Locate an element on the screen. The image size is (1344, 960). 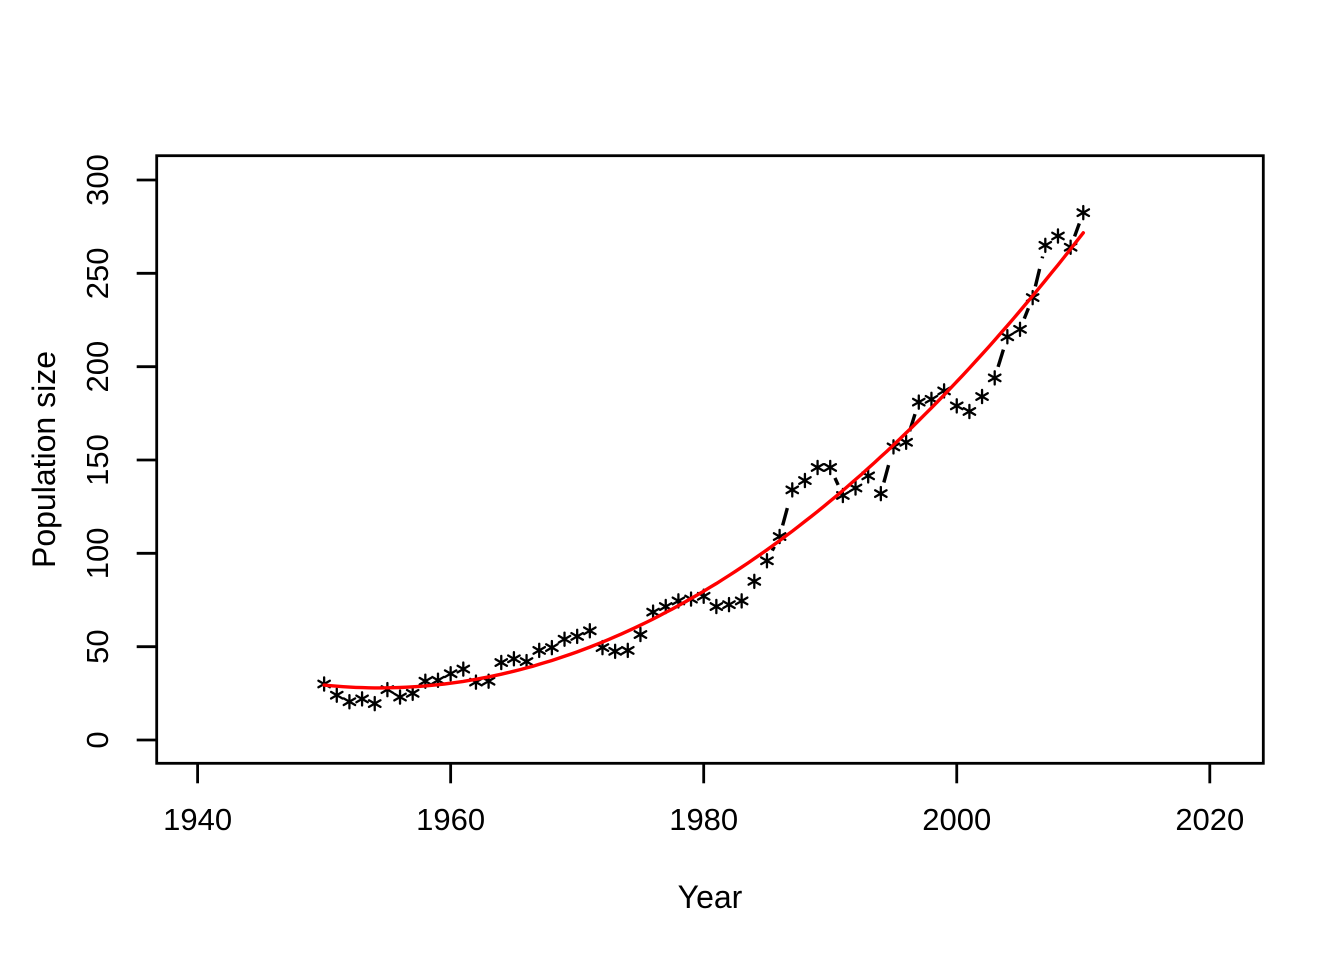
y-axis-title: Population size is located at coordinates (44, 459).